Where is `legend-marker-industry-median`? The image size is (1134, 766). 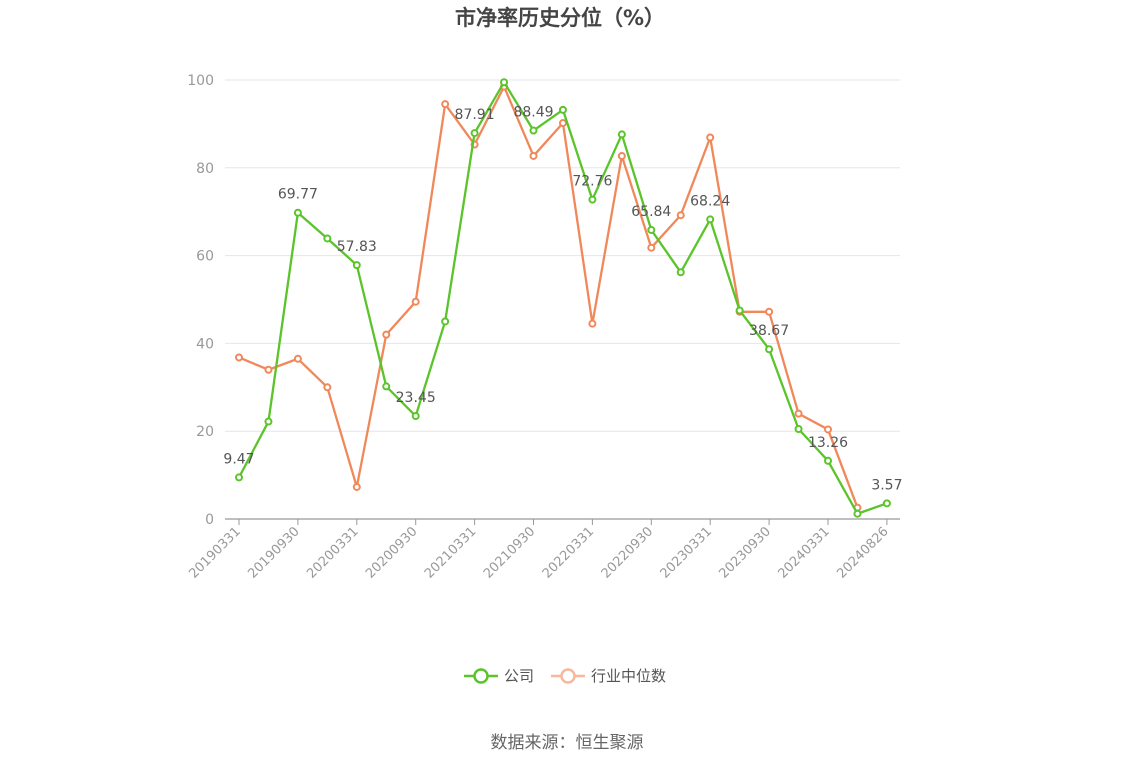 legend-marker-industry-median is located at coordinates (568, 676).